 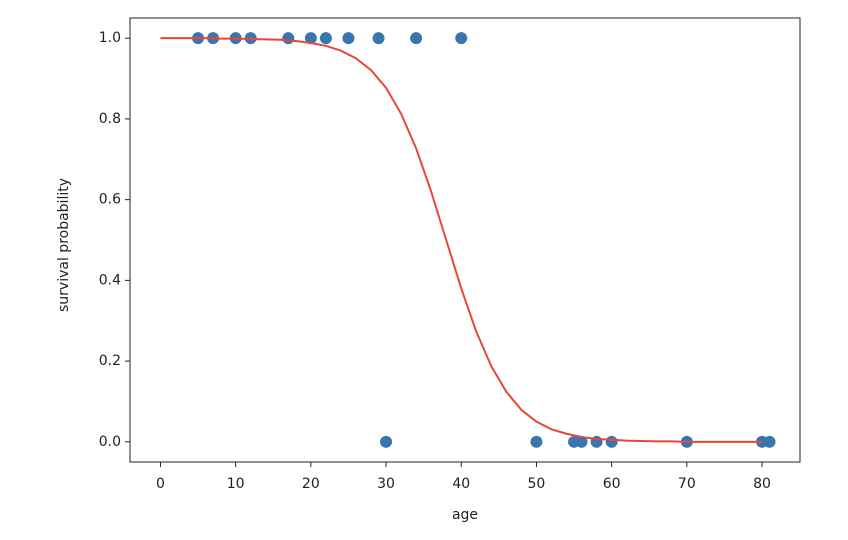 I want to click on x-tick-label: 60, so click(x=612, y=484).